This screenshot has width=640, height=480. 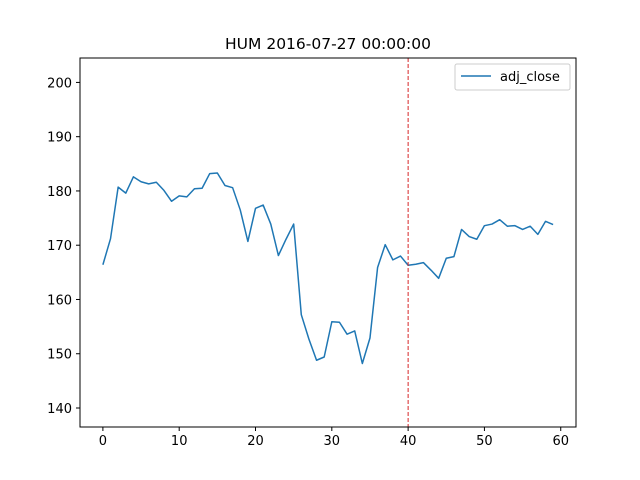 What do you see at coordinates (59, 192) in the screenshot?
I see `y-tick-label: 180` at bounding box center [59, 192].